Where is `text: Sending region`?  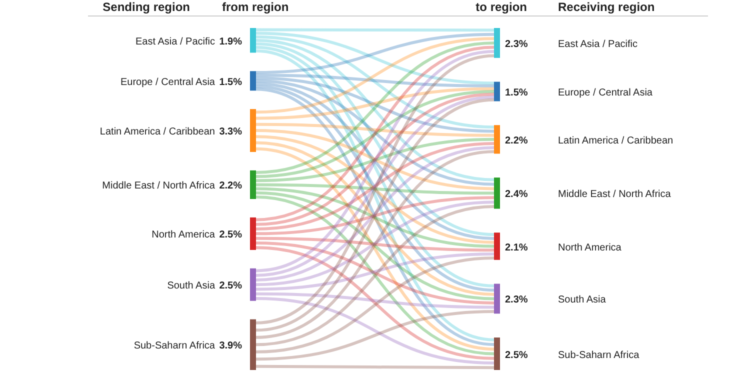 text: Sending region is located at coordinates (146, 7).